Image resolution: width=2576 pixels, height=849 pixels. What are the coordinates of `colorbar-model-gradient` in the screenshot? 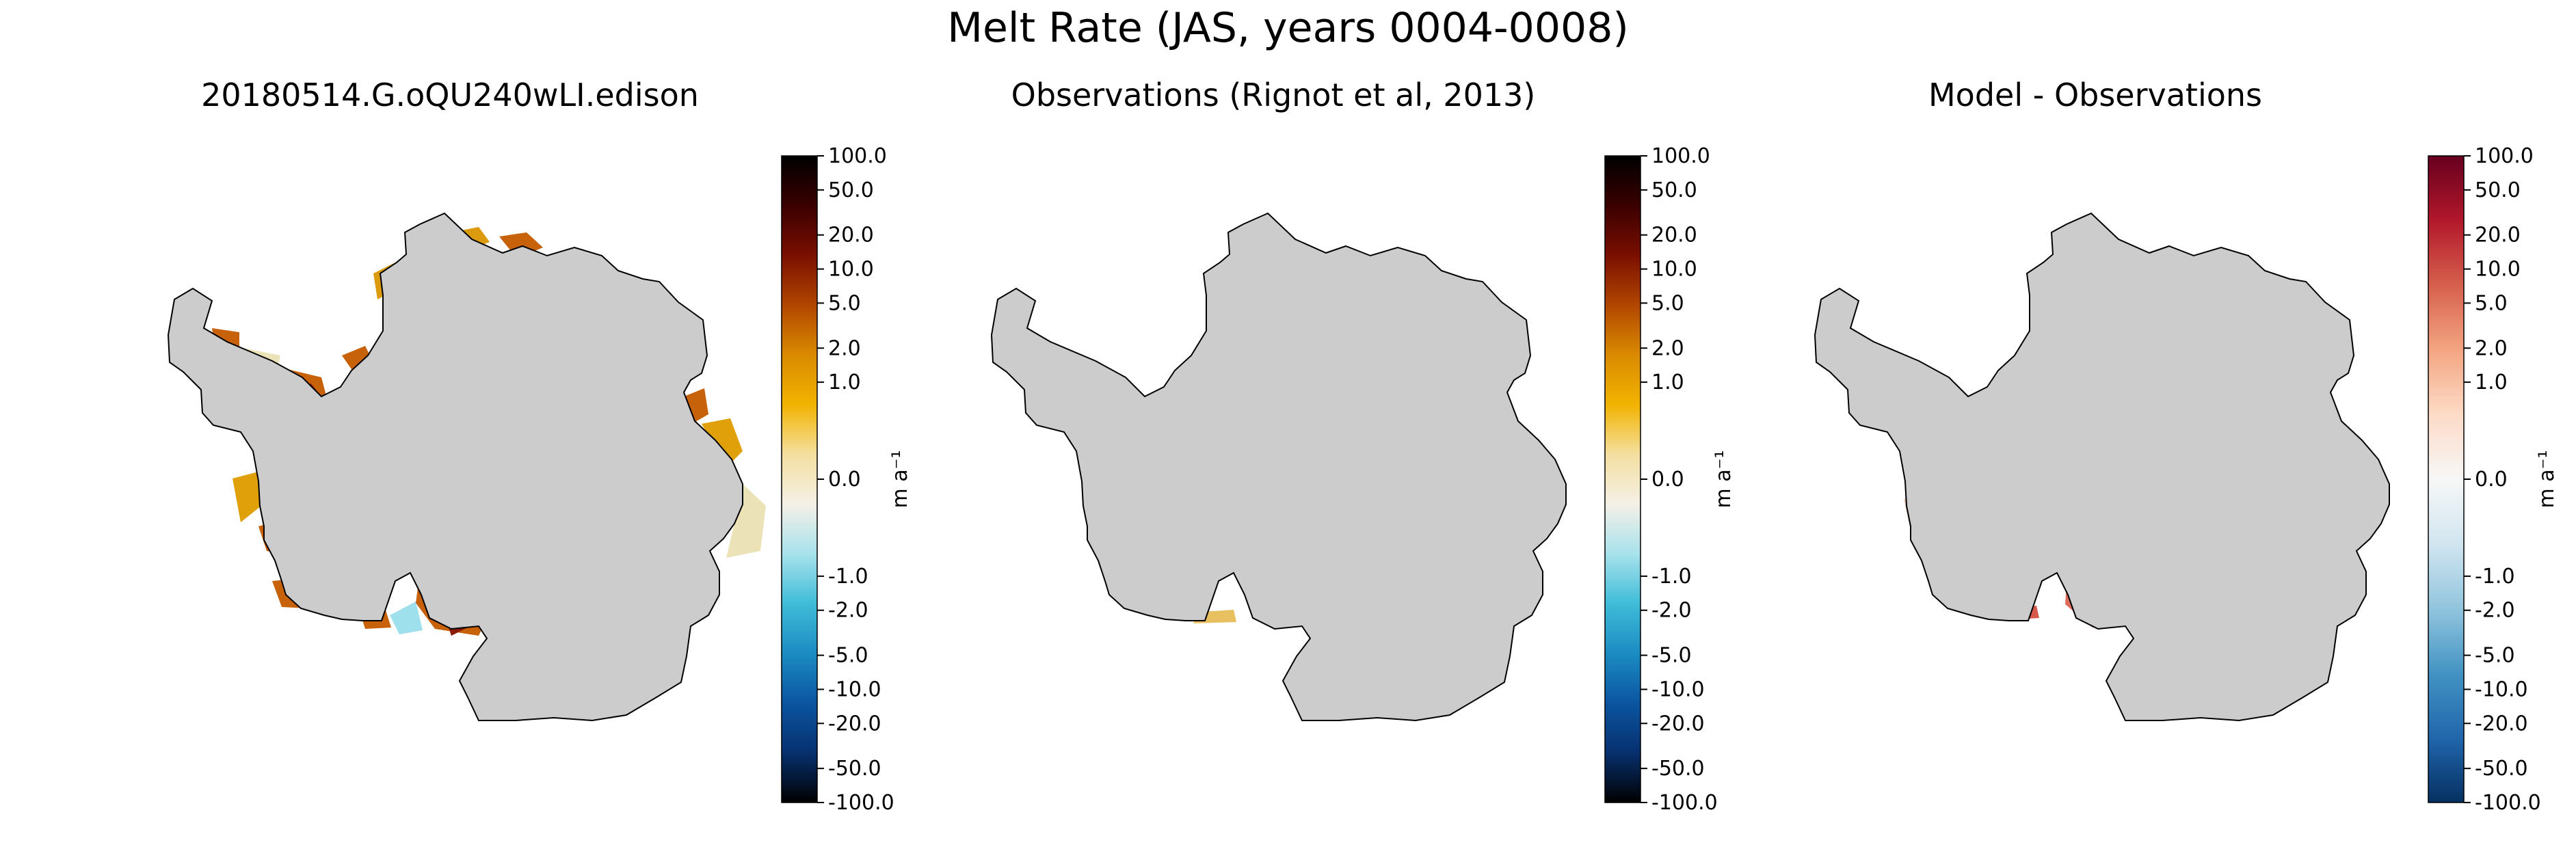 It's located at (799, 479).